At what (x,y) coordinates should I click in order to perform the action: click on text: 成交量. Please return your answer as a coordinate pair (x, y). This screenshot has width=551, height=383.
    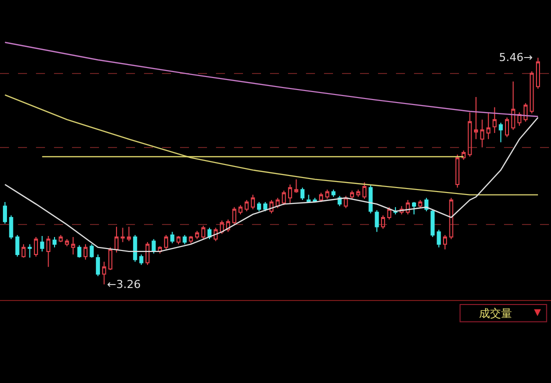
    Looking at the image, I should click on (495, 313).